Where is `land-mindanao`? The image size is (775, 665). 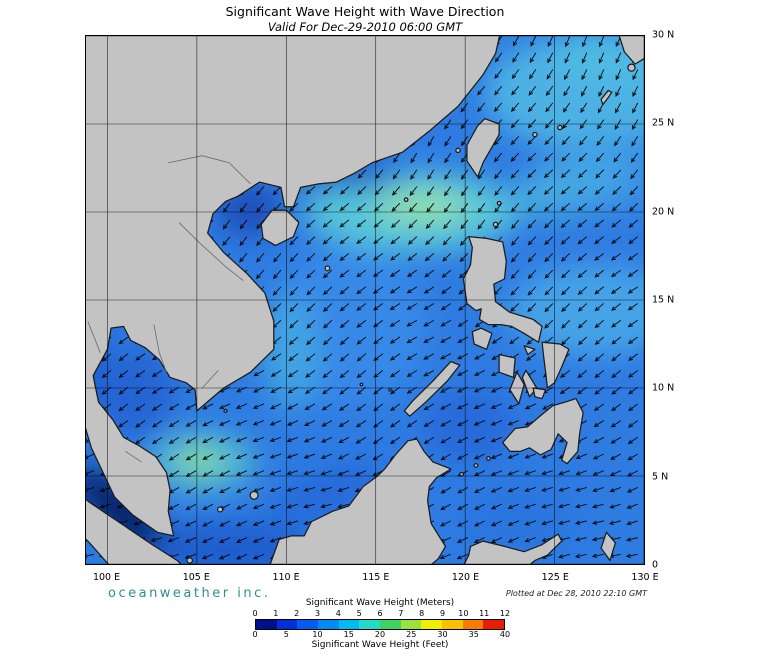
land-mindanao is located at coordinates (543, 431).